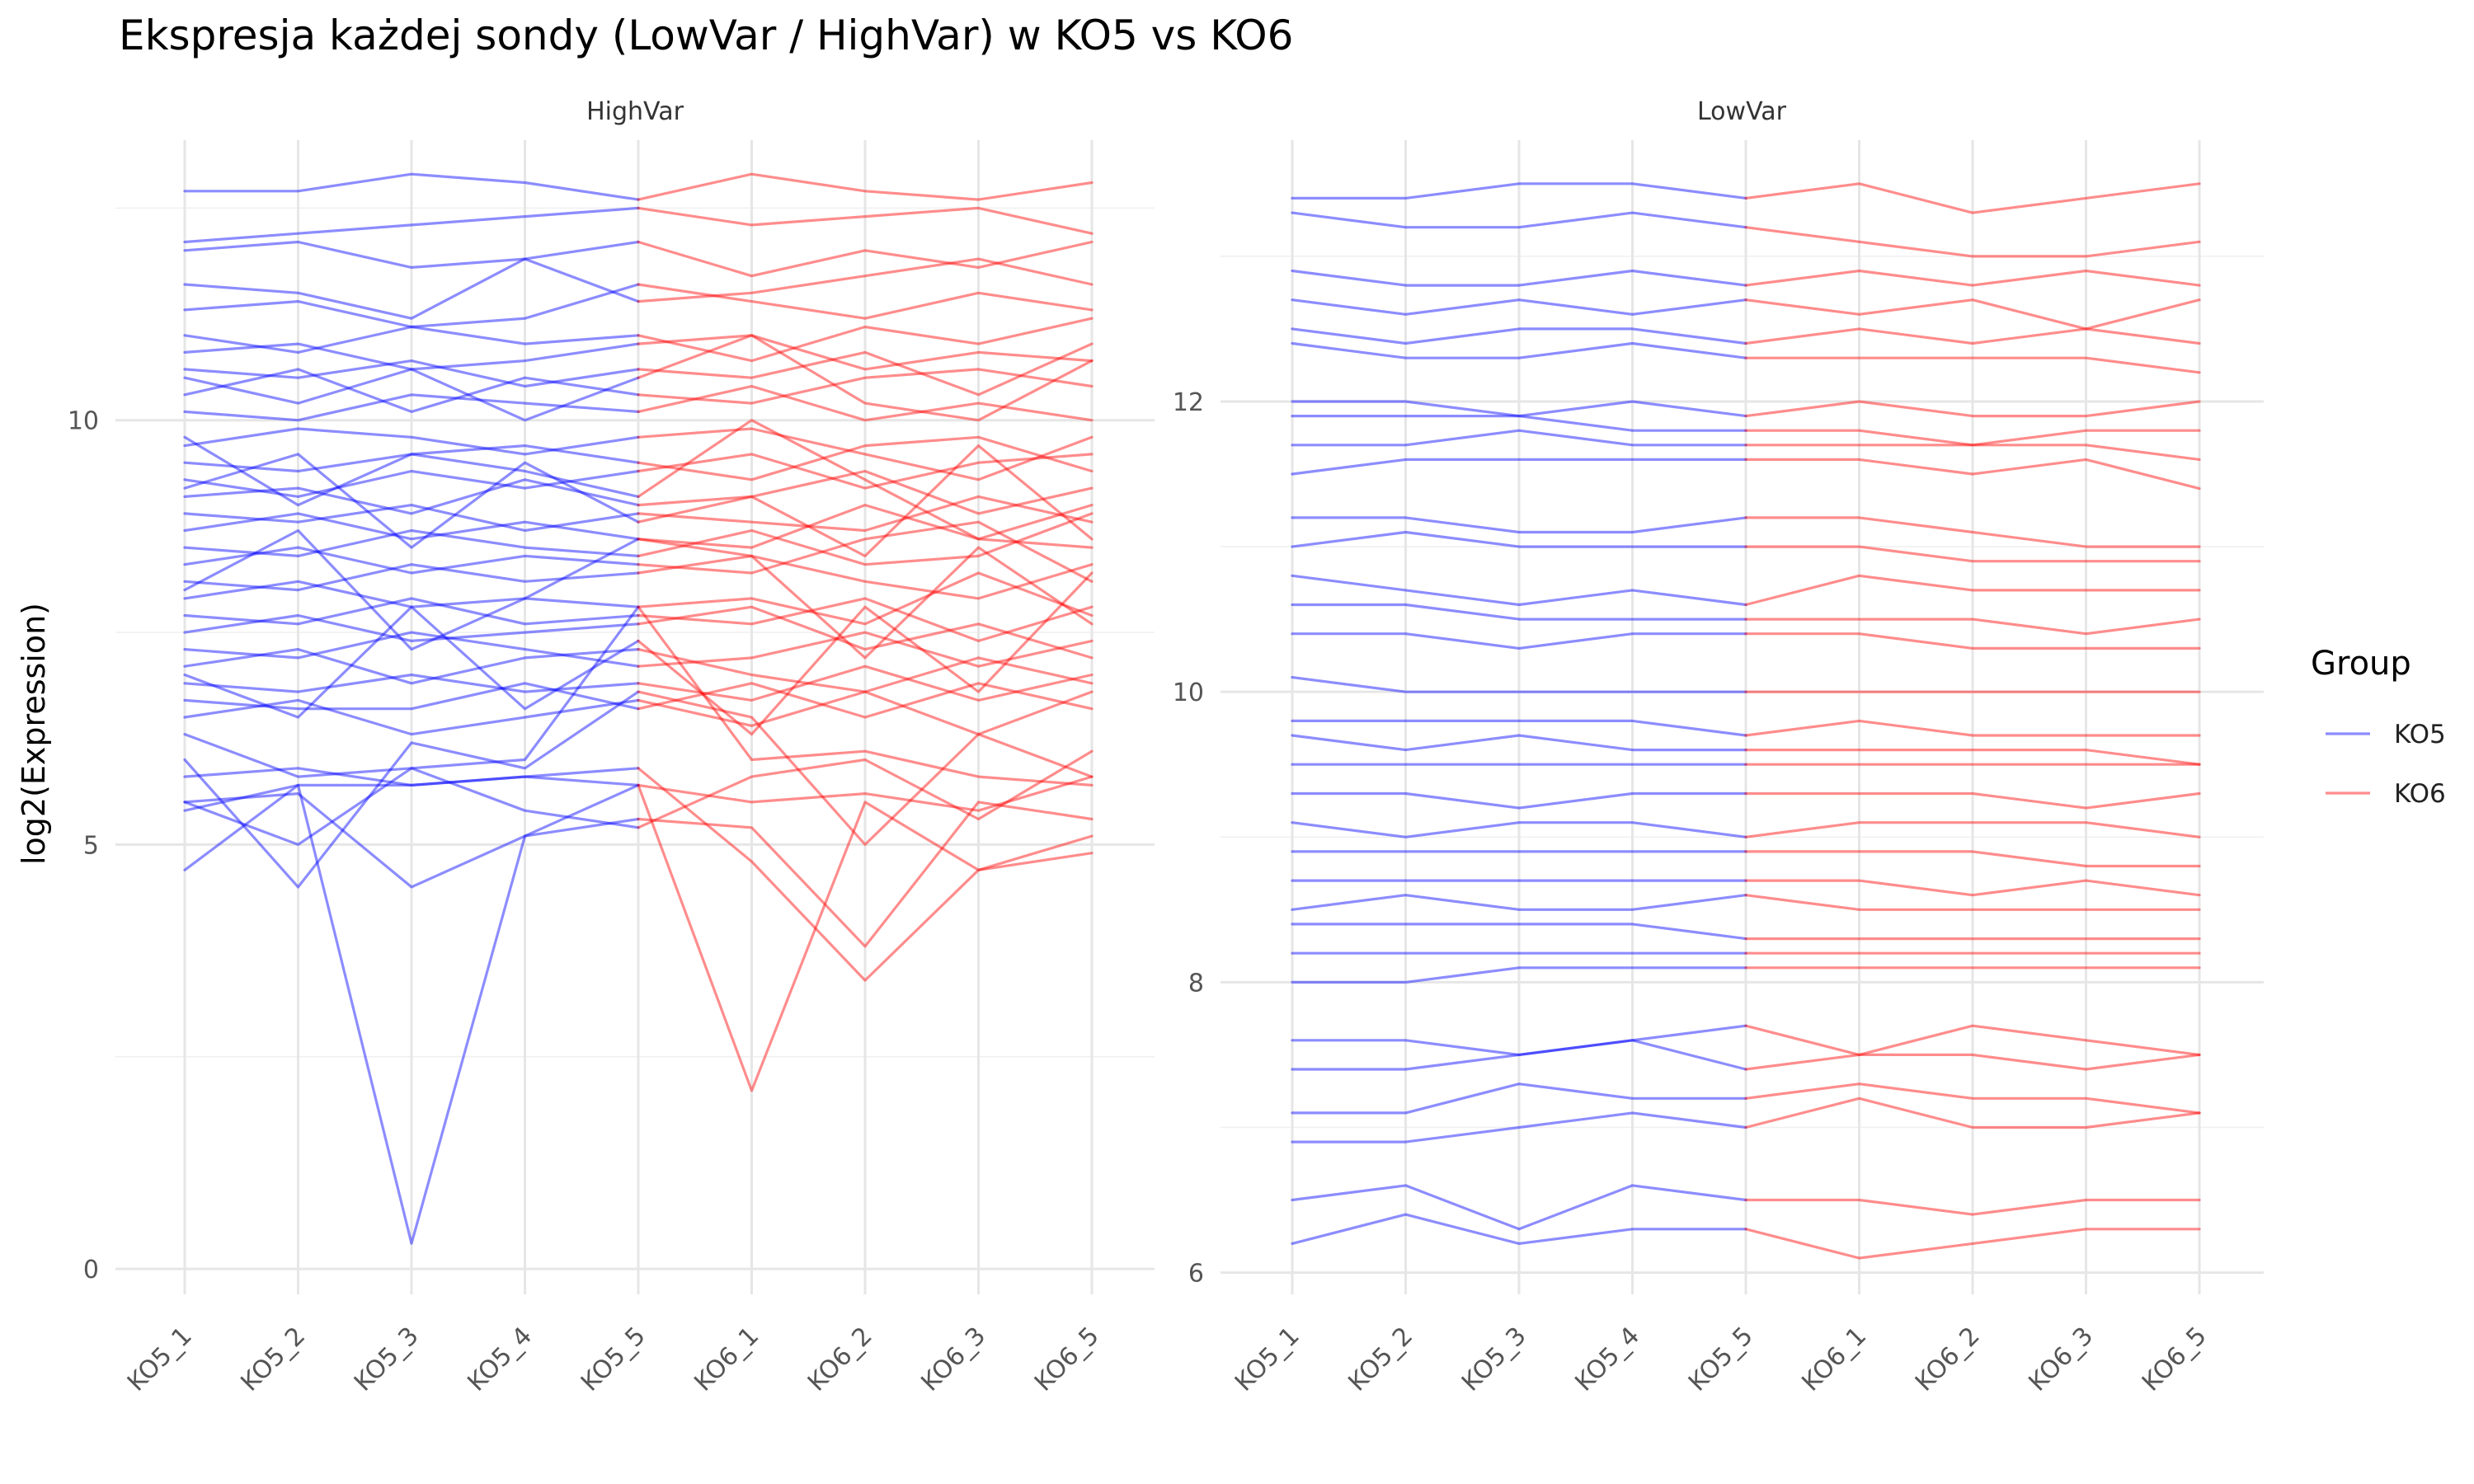  Describe the element at coordinates (1948, 1359) in the screenshot. I see `x-tick-label: KO6_2` at that location.